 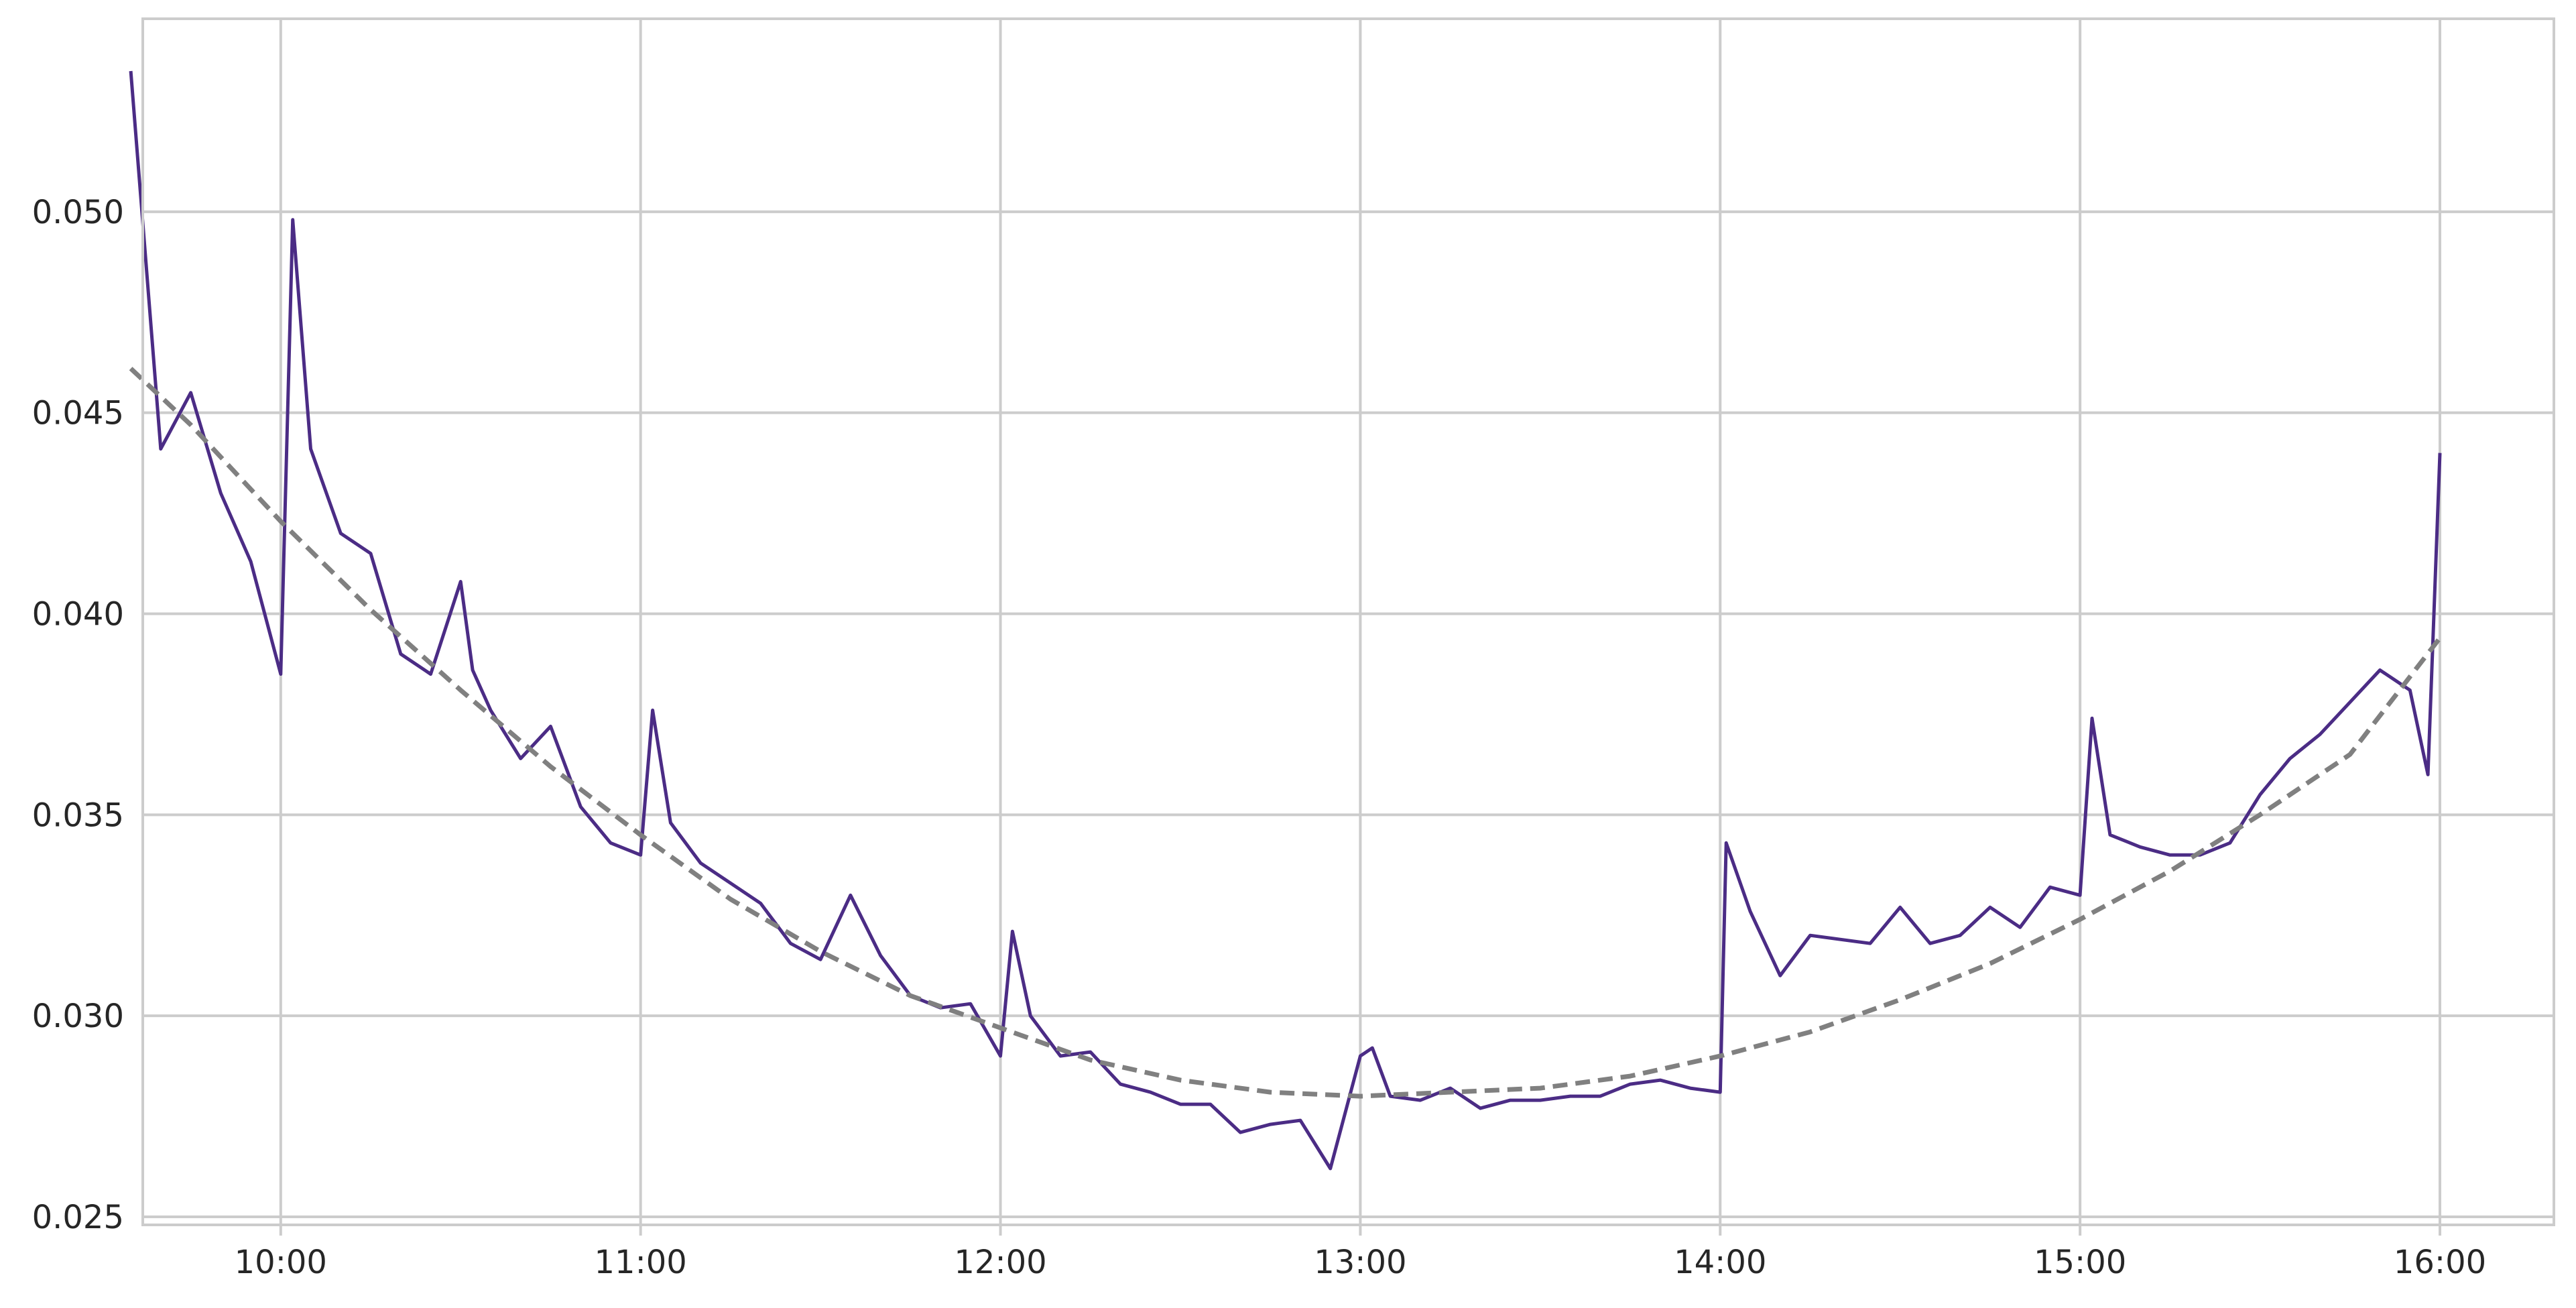 I want to click on y-tick-label: 0.035, so click(x=78, y=815).